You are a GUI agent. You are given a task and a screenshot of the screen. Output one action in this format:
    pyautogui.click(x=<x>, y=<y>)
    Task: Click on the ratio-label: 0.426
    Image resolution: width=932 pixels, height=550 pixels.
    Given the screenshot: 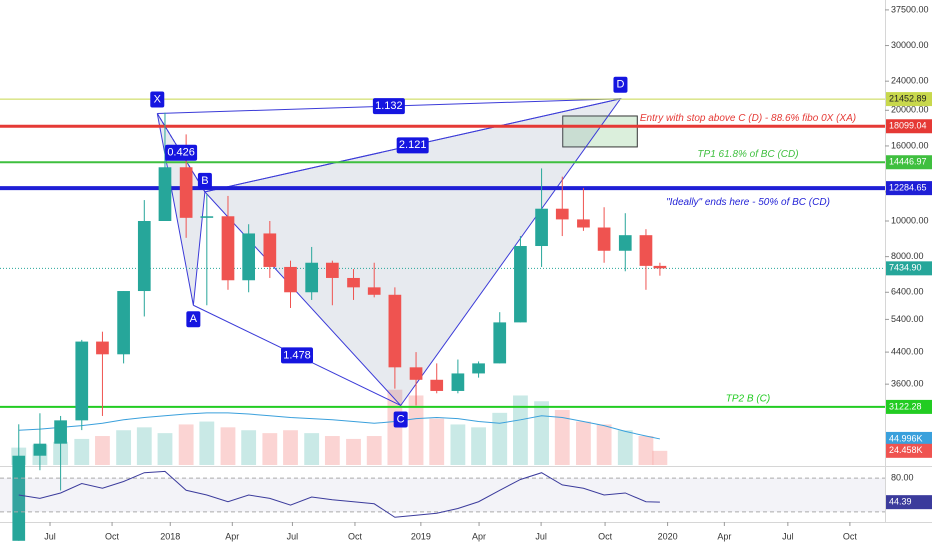 What is the action you would take?
    pyautogui.click(x=181, y=153)
    